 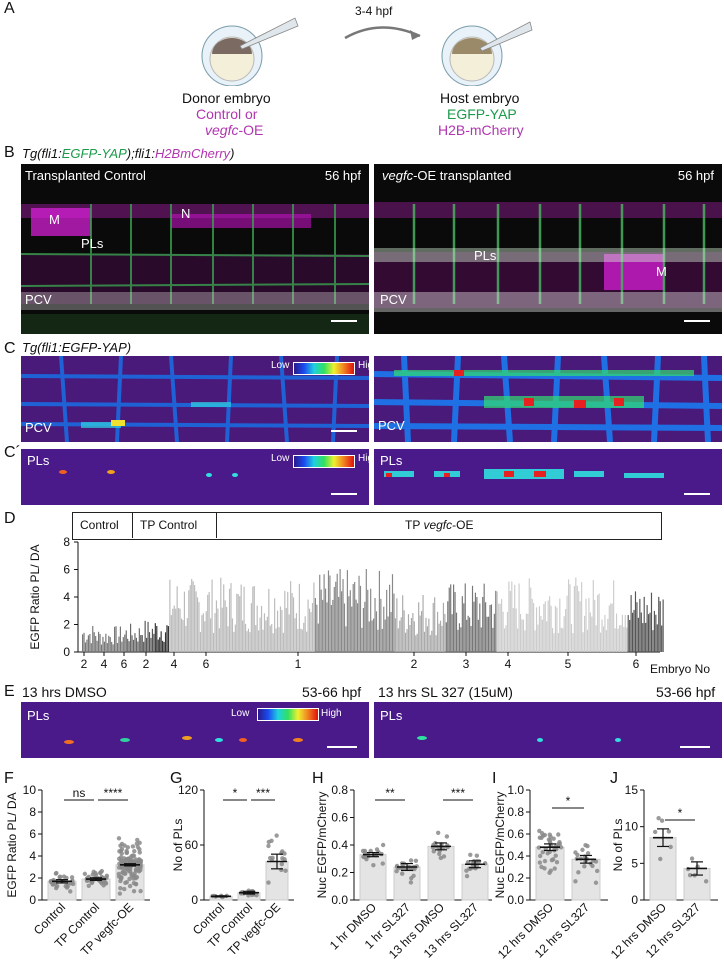 I want to click on b-right-m: M, so click(x=661, y=271).